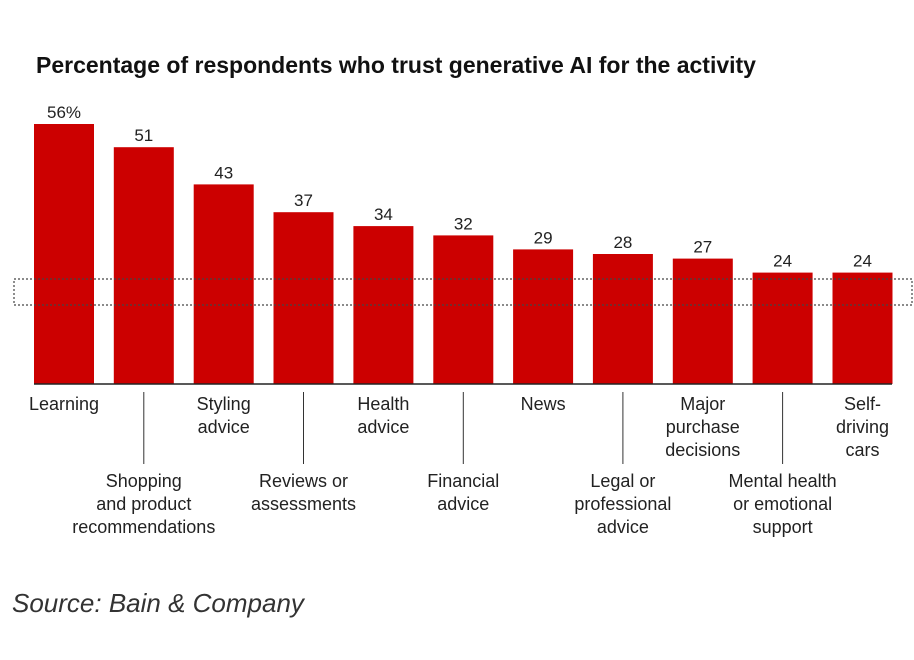 The width and height of the screenshot is (914, 660). I want to click on category-label: Self-driving cars, so click(862, 427).